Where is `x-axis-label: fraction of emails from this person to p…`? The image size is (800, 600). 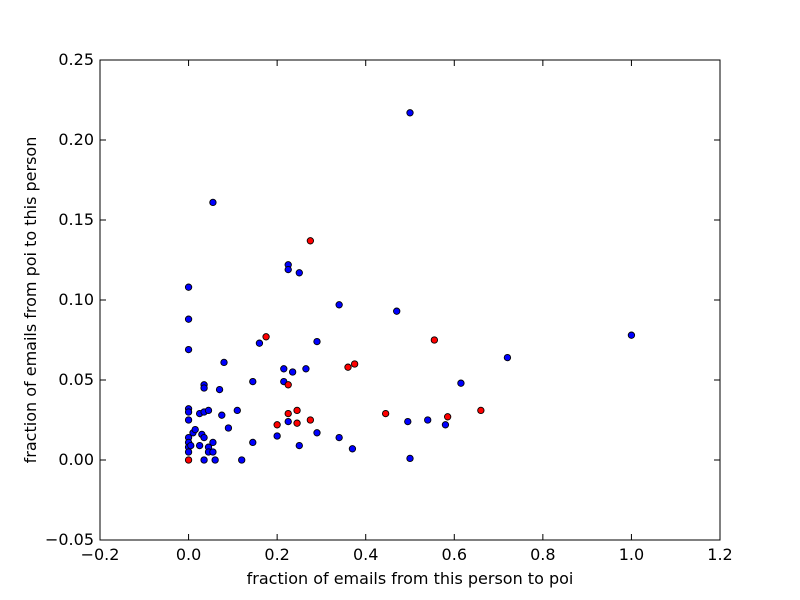 x-axis-label: fraction of emails from this person to p… is located at coordinates (410, 578).